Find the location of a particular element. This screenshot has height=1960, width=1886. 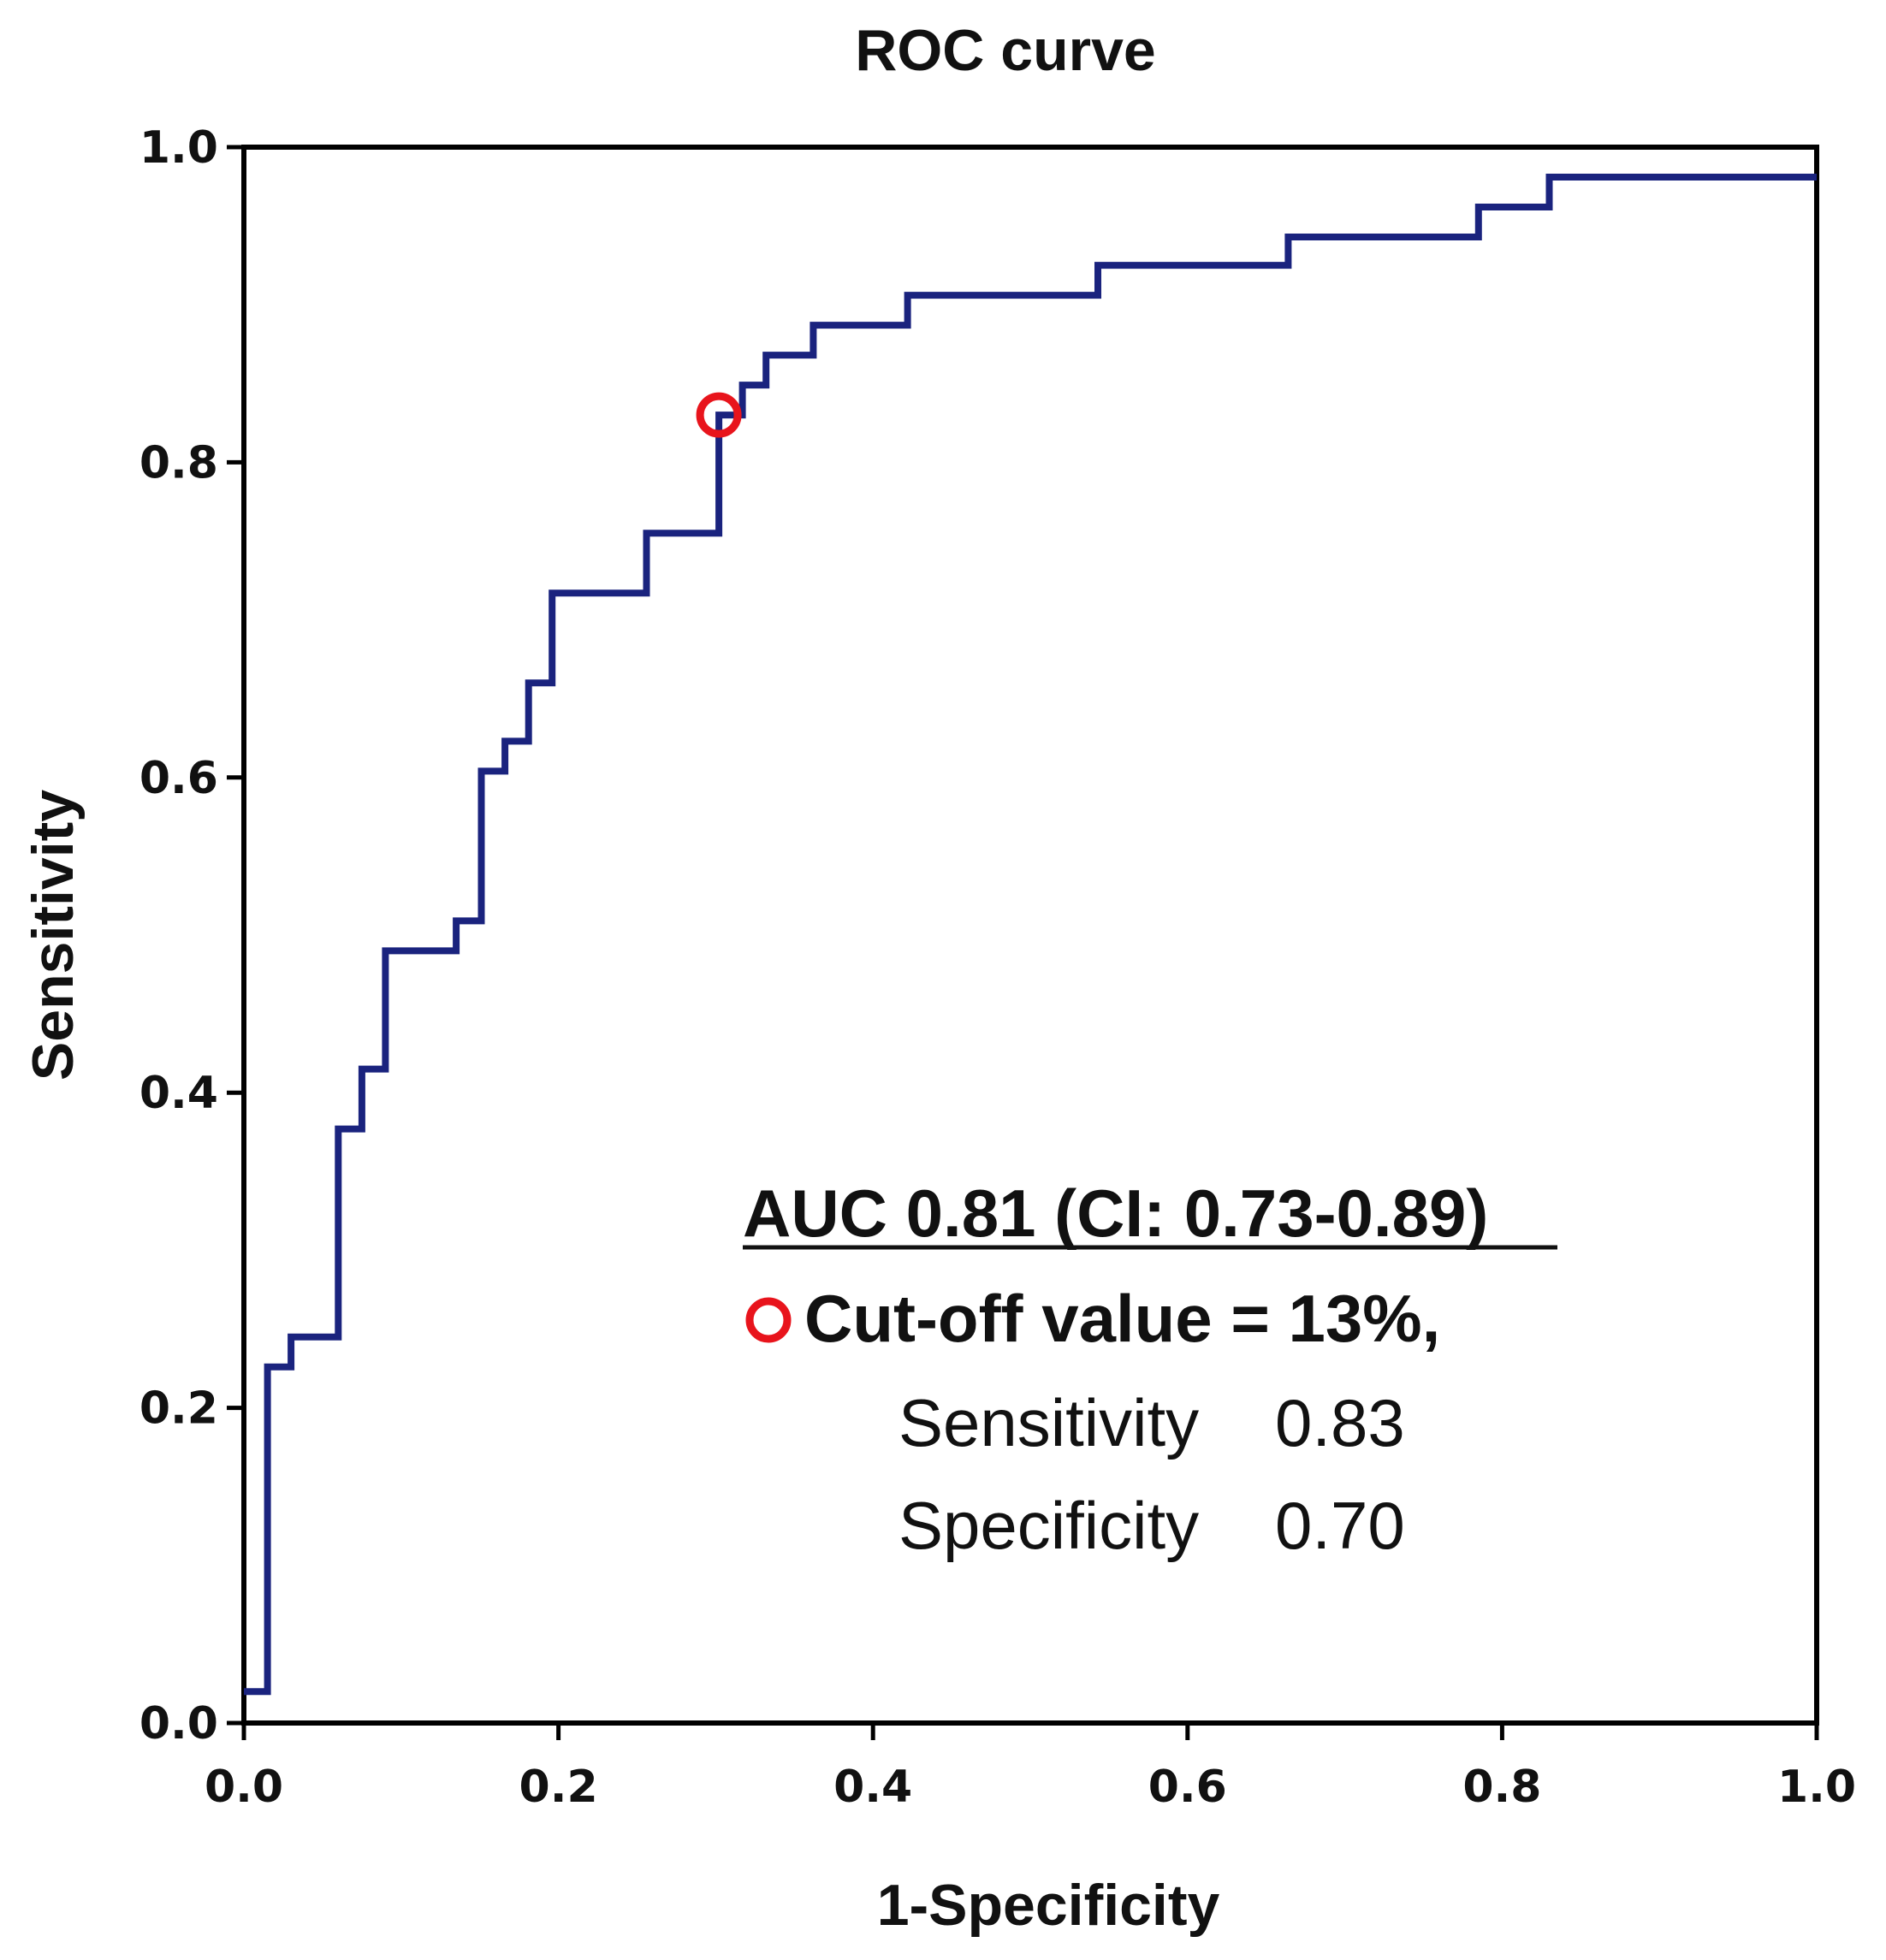

x-tick-label: 0.2 is located at coordinates (558, 1787).